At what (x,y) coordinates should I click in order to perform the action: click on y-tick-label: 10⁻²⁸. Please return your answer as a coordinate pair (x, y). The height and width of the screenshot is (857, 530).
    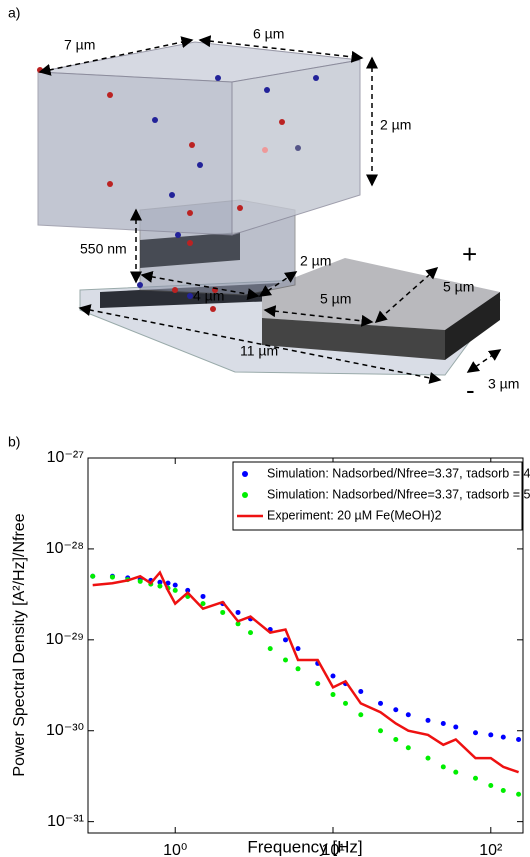
    Looking at the image, I should click on (65, 548).